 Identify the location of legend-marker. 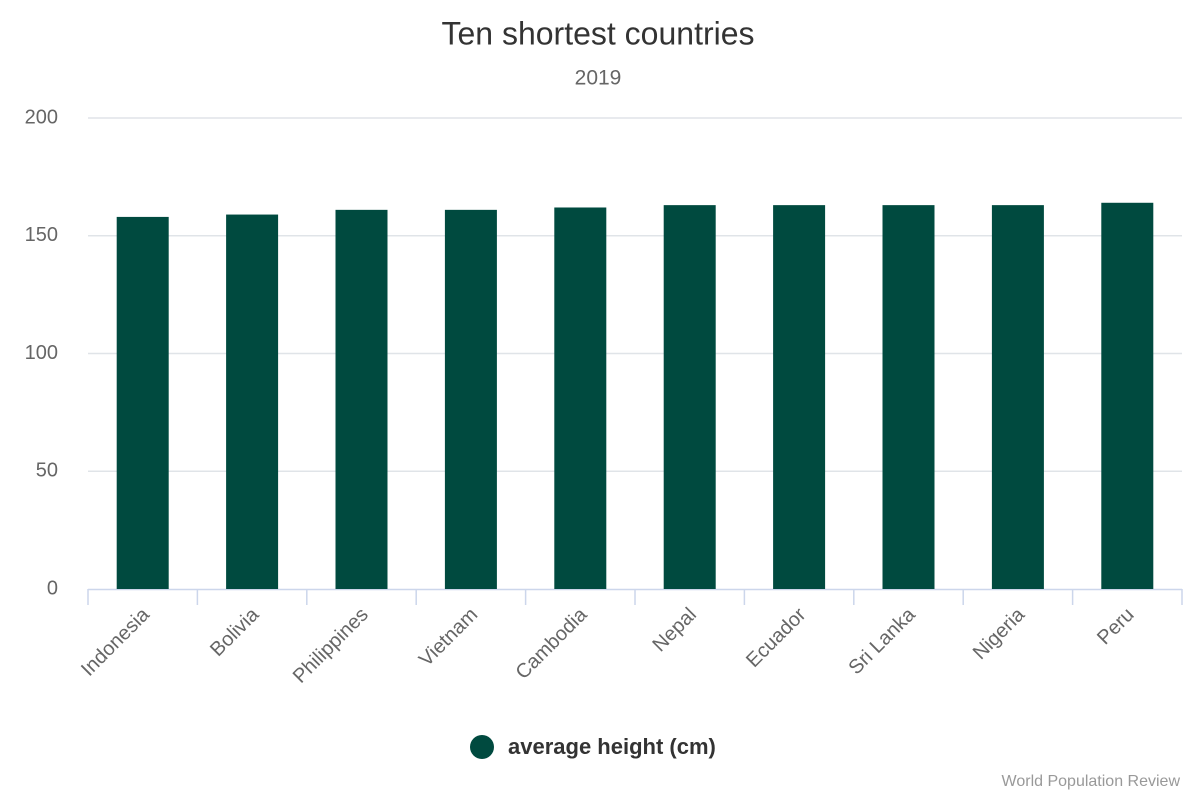
(482, 747).